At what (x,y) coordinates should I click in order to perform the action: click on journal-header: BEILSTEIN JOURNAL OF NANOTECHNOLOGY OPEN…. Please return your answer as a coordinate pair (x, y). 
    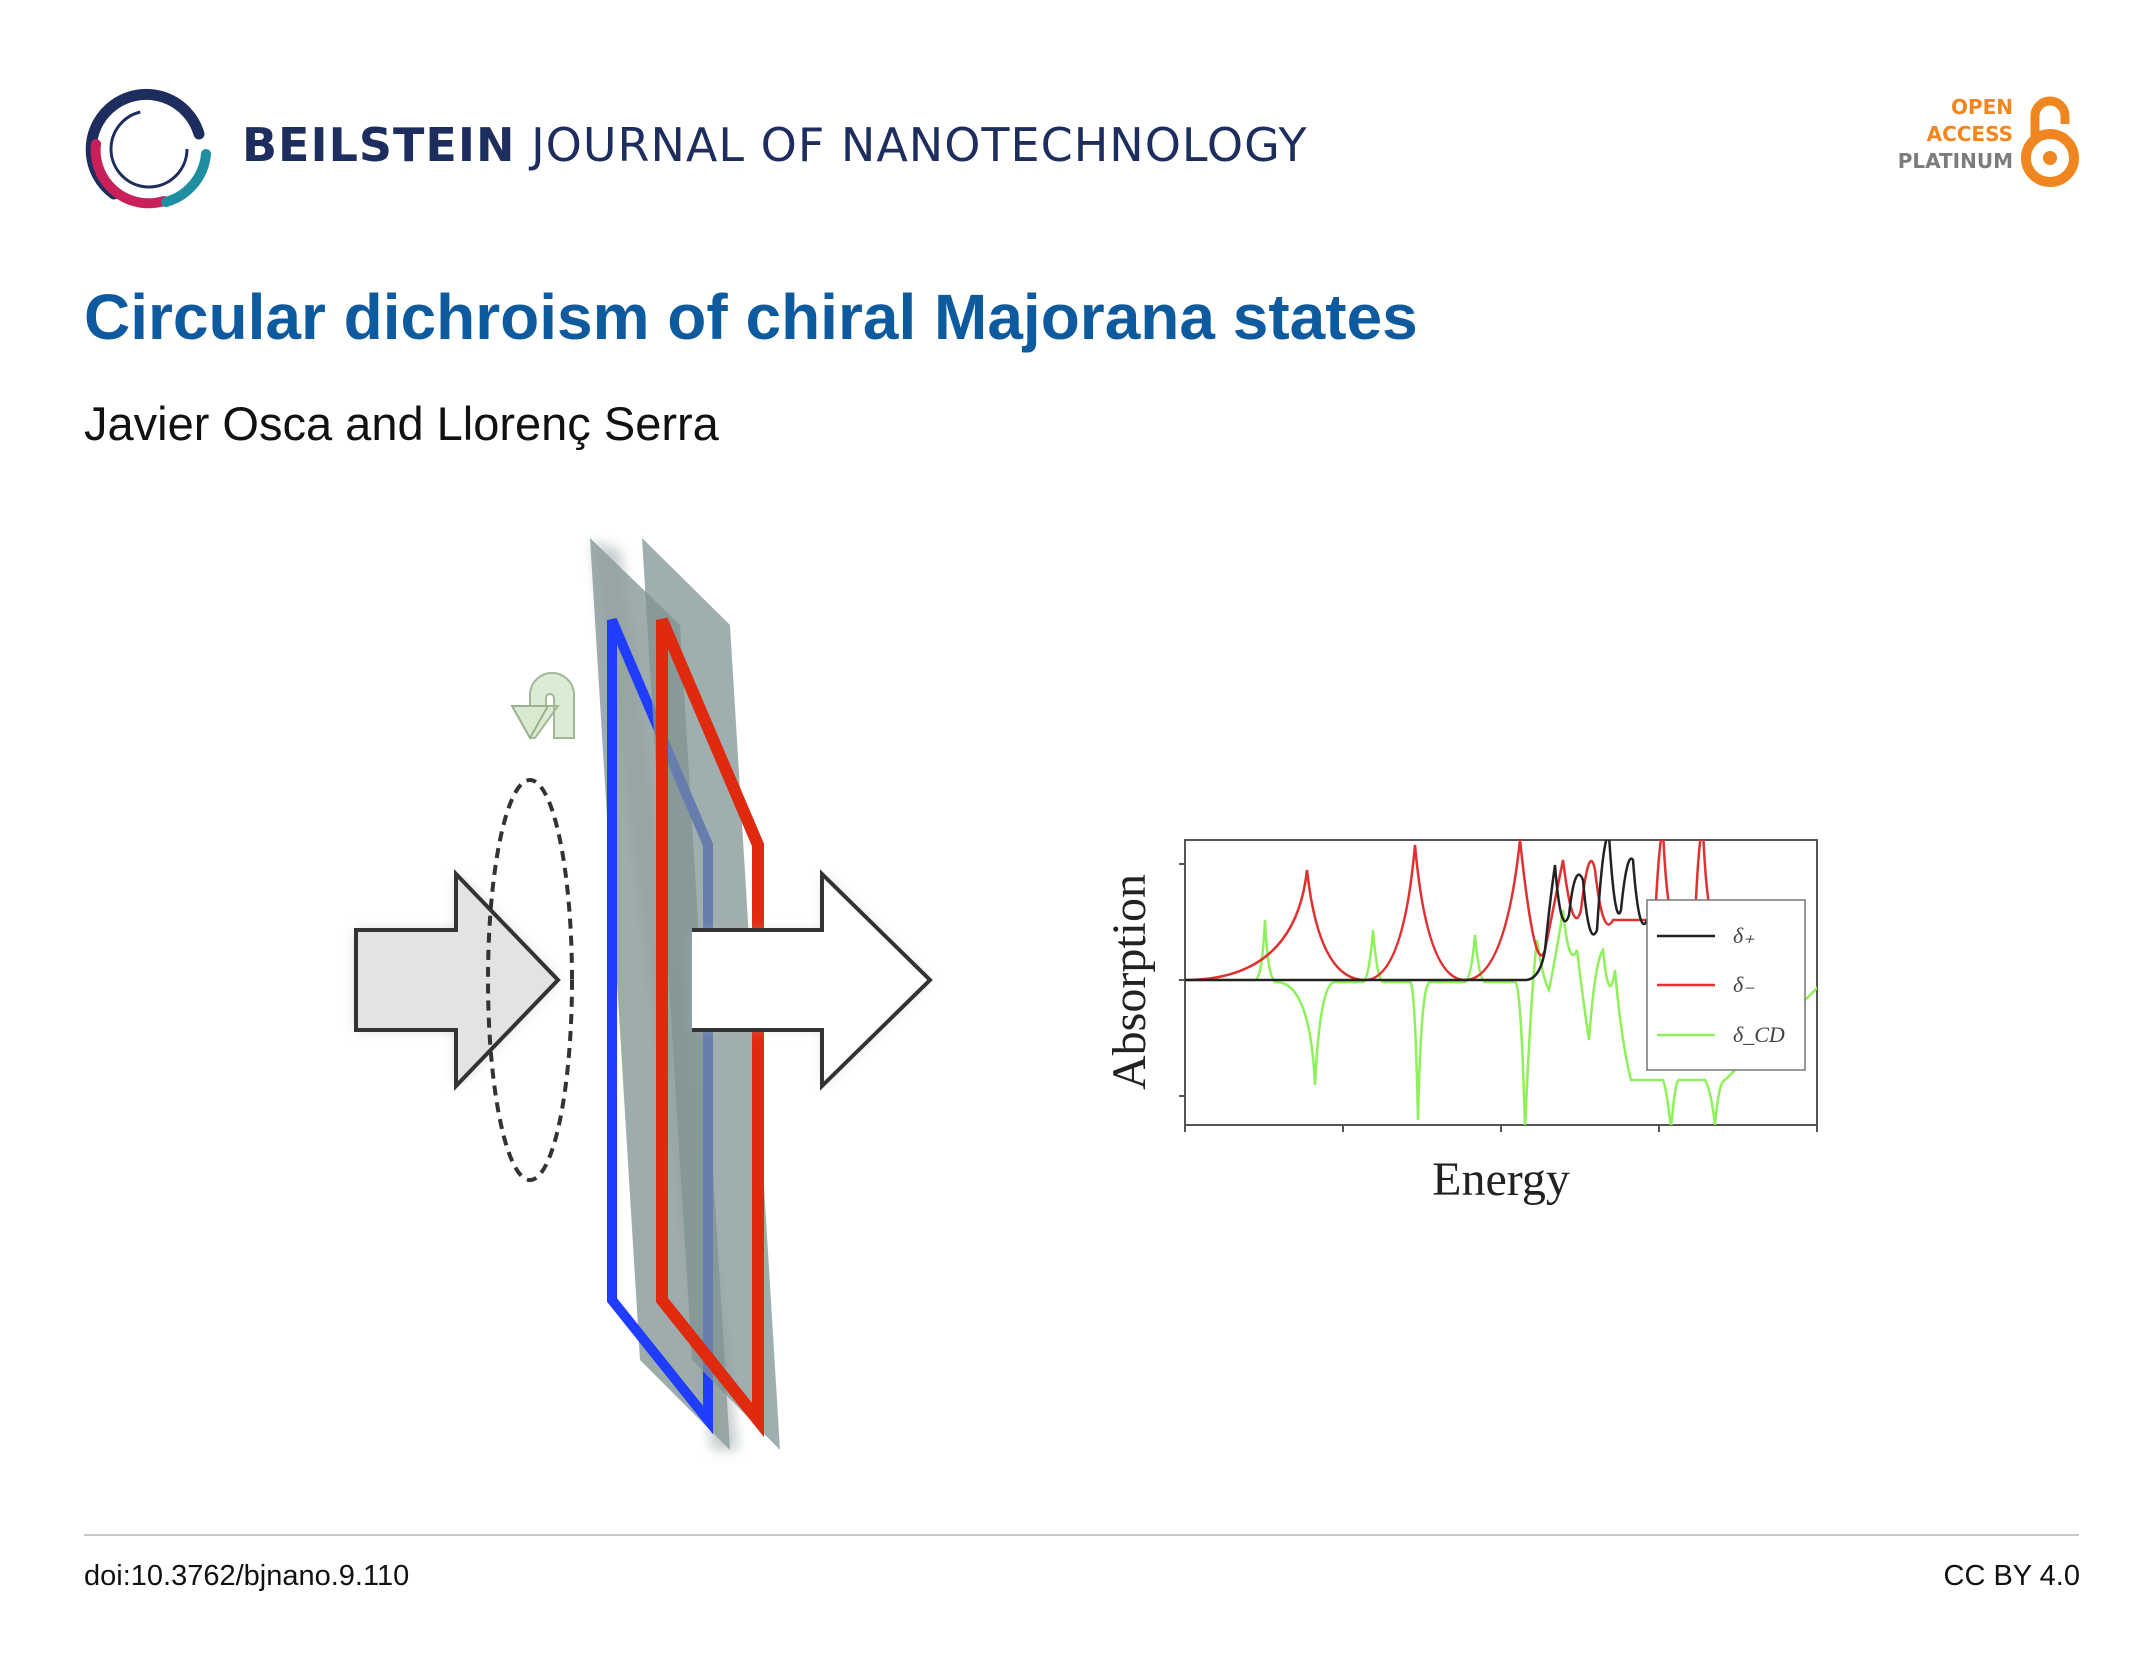
    Looking at the image, I should click on (1081, 149).